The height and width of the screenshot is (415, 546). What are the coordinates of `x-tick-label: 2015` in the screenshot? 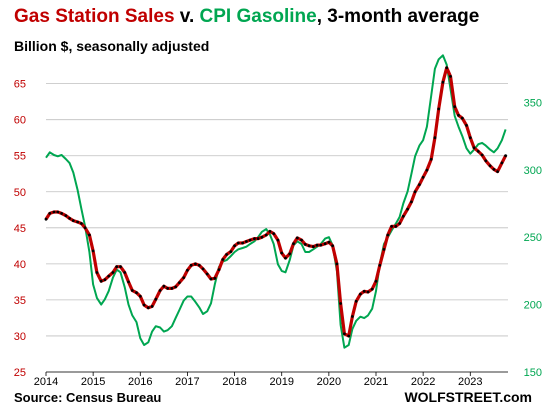 It's located at (93, 382).